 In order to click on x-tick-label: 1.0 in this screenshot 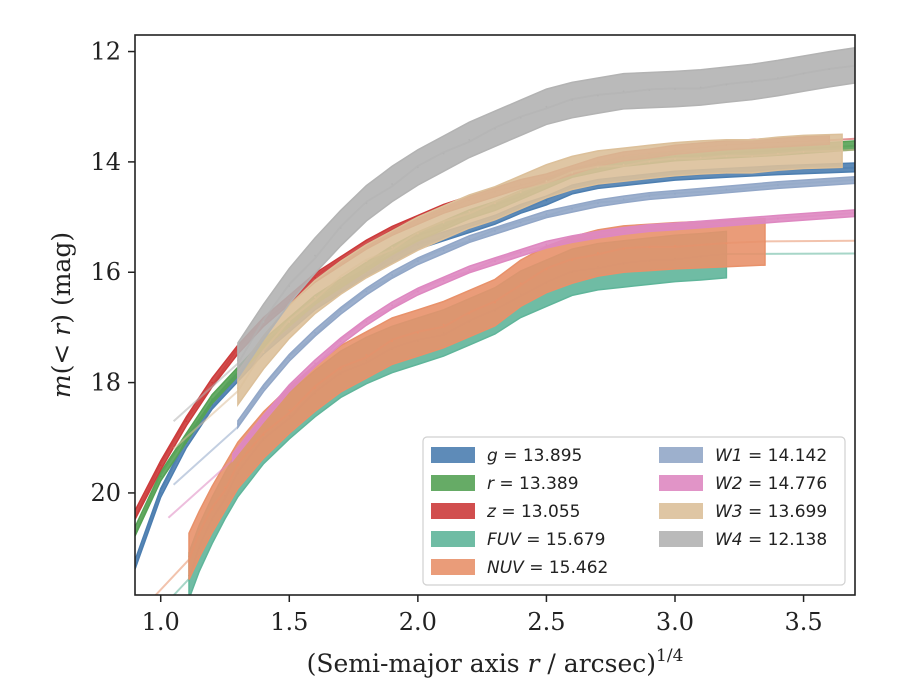, I will do `click(161, 622)`.